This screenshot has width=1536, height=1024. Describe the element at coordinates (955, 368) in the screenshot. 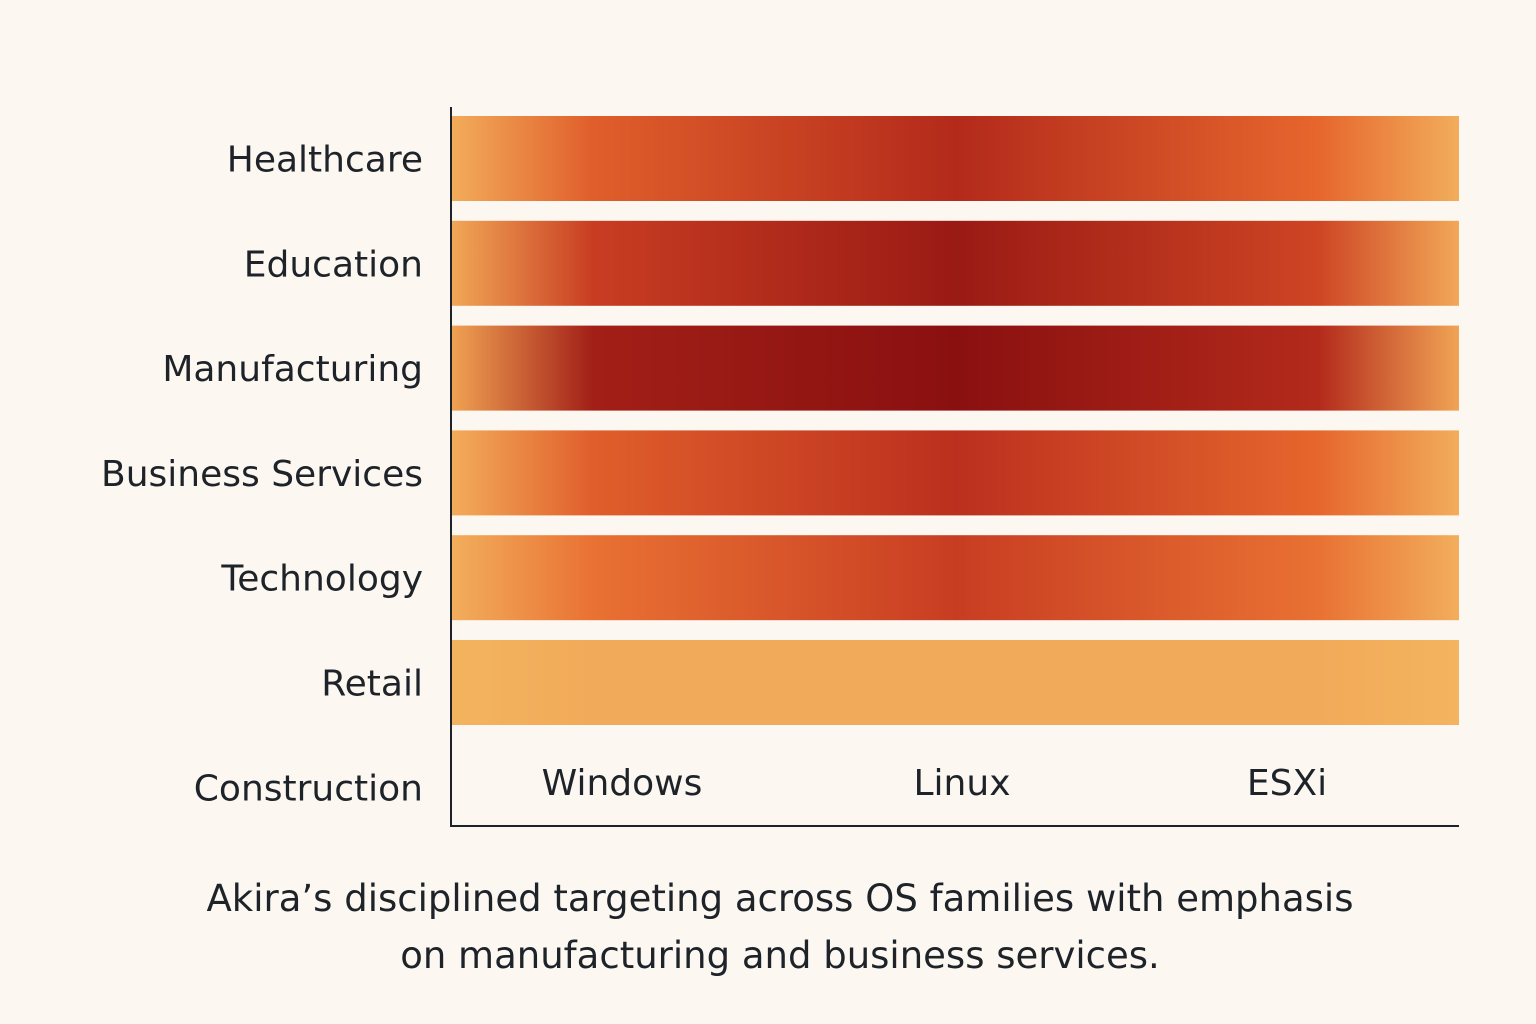

I see `heatmap-row-manufacturing` at that location.